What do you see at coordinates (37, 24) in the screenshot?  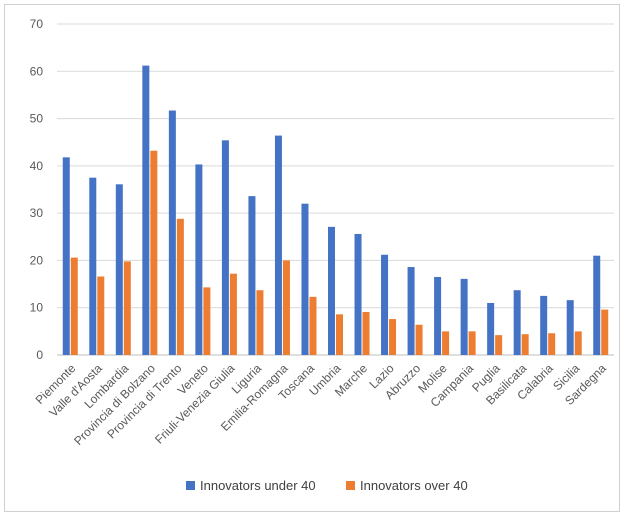 I see `y-tick-label: 70` at bounding box center [37, 24].